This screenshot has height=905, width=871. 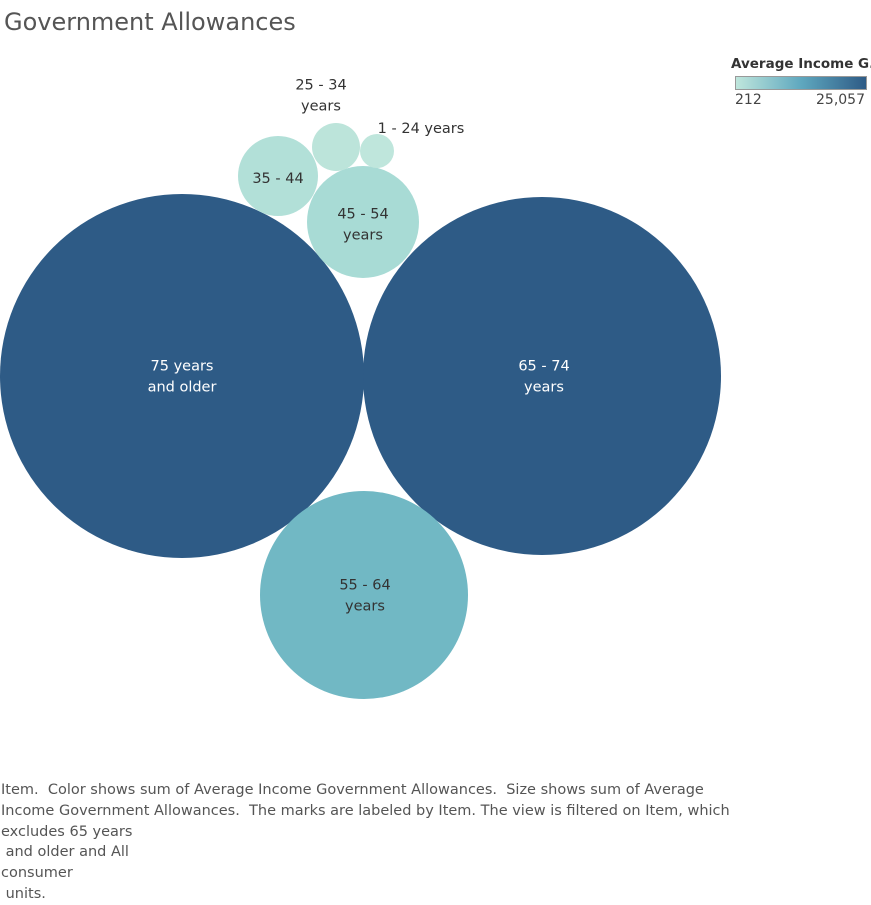 I want to click on bubble-label: 65 - 74, so click(x=543, y=367).